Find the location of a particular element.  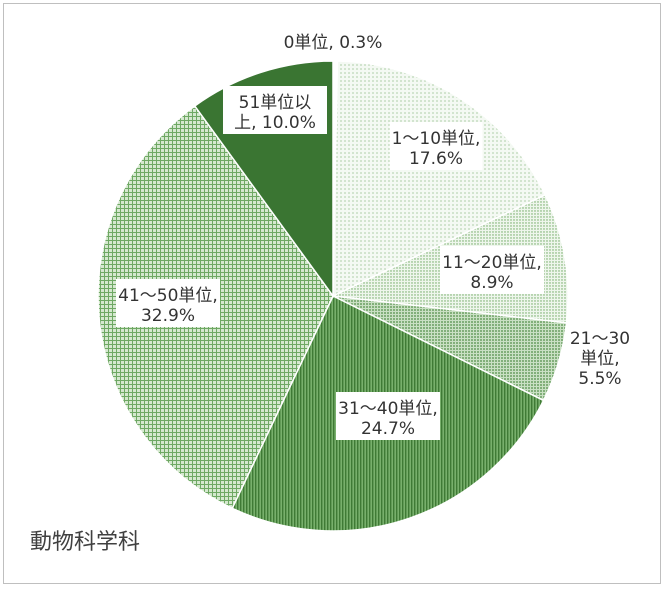

slice-label-6: 41～50単位,32.9% is located at coordinates (168, 303).